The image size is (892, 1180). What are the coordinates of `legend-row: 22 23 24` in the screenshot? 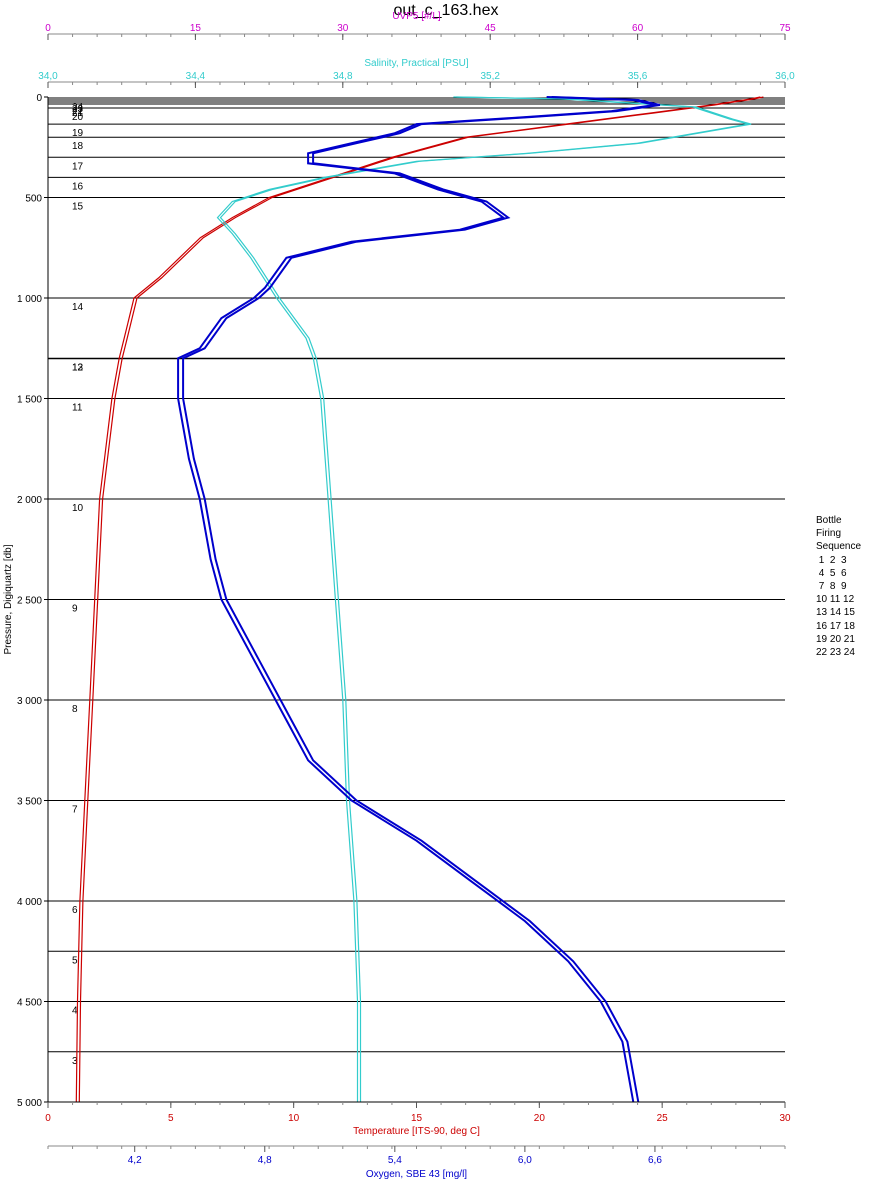 It's located at (835, 653).